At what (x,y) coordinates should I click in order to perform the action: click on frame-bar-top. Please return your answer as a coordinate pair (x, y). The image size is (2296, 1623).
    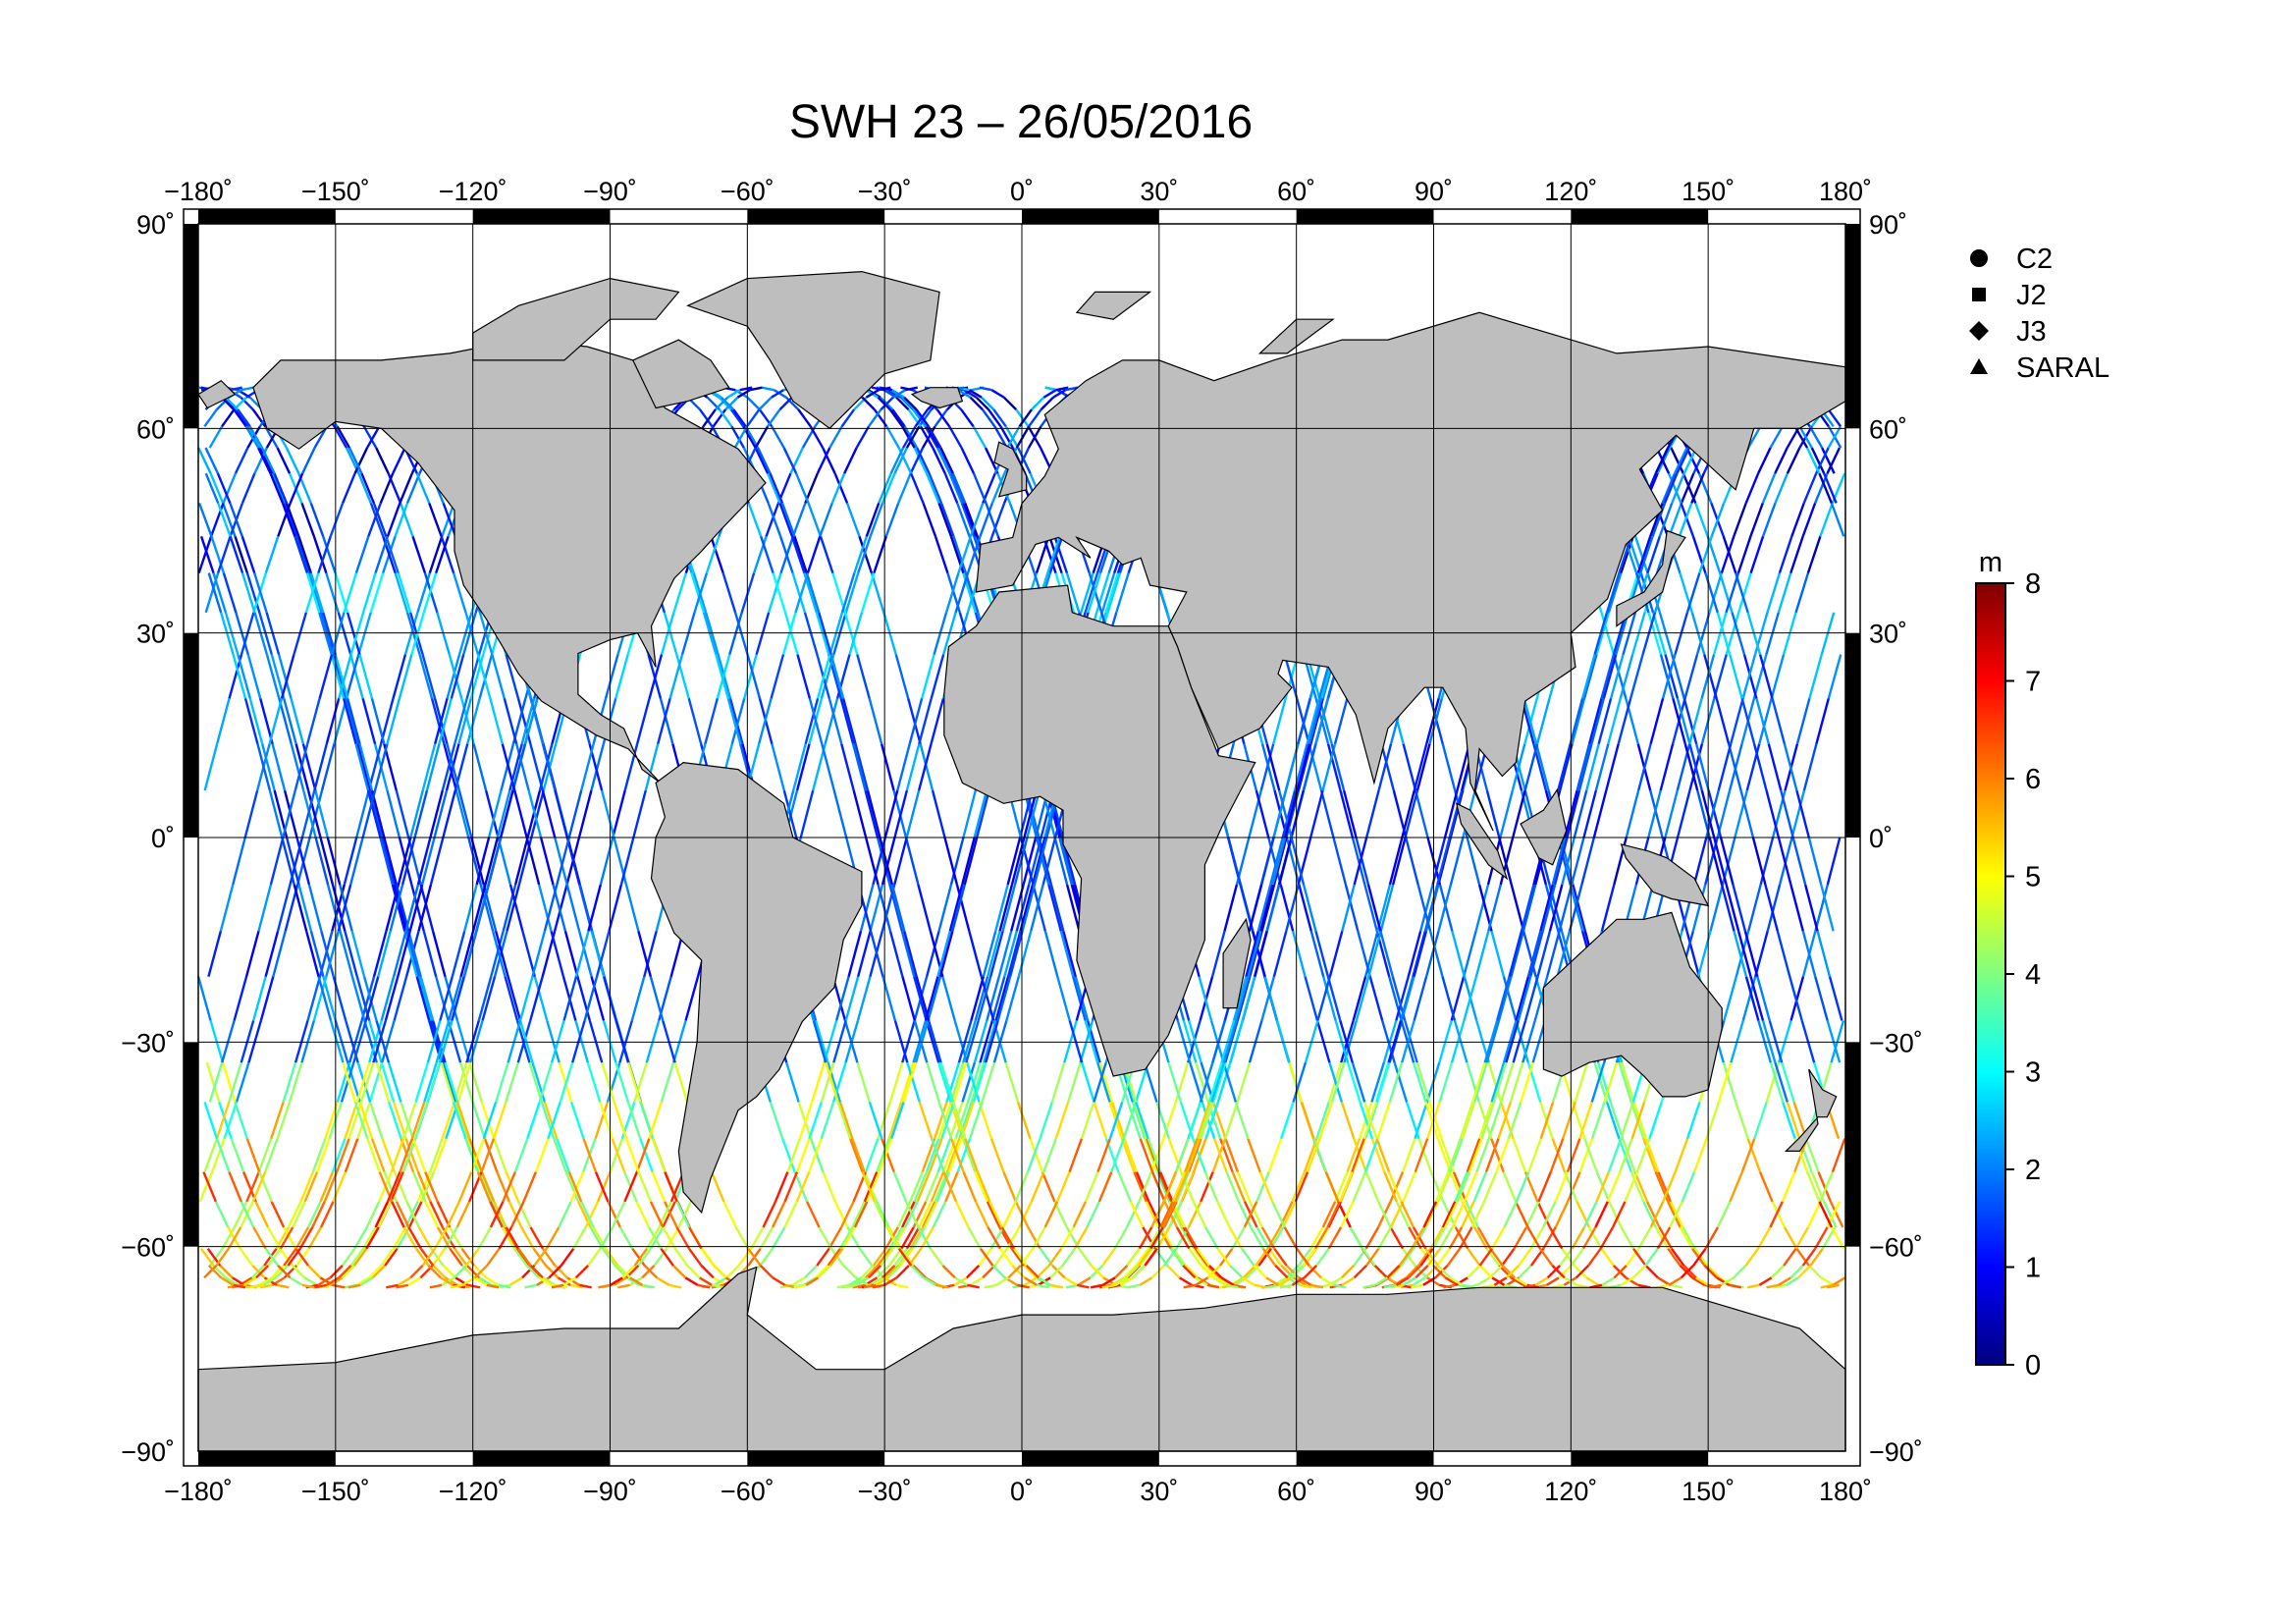
    Looking at the image, I should click on (1365, 217).